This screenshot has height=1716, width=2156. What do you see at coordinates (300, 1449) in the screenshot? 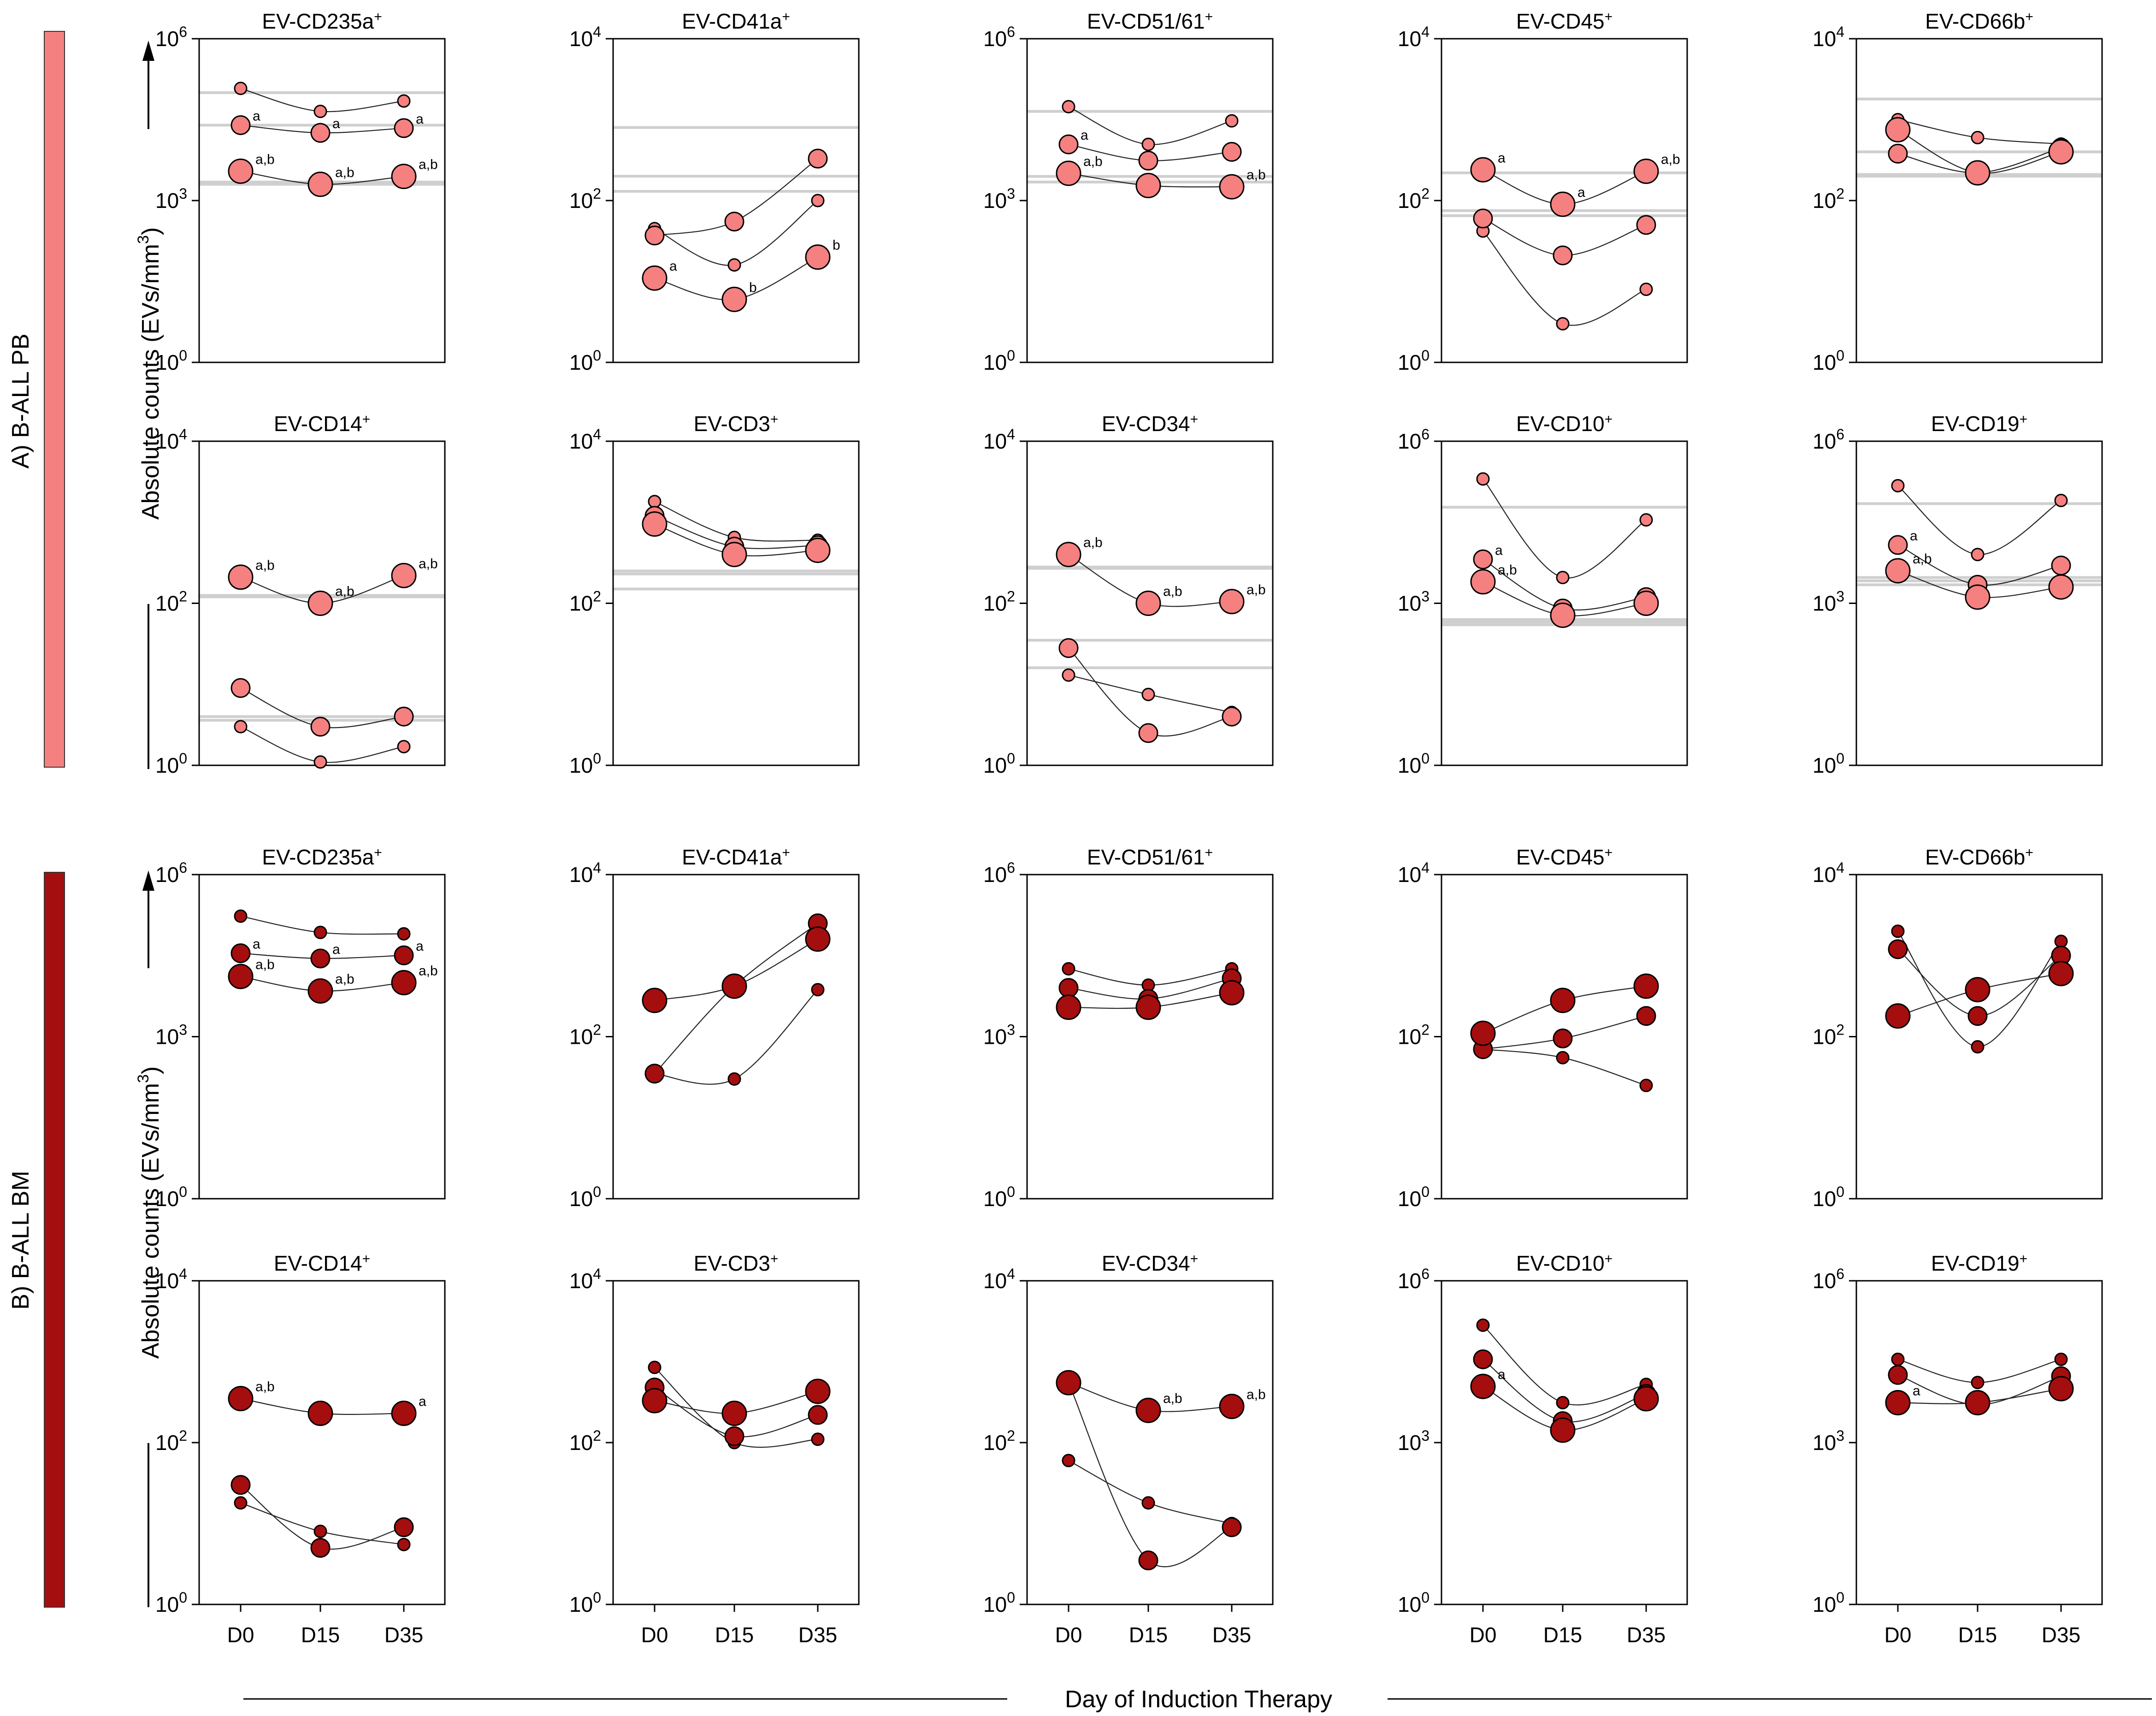
I see `panel-bm-15: EV-CD14+ 100 102 104 D0 D15 D35 a,b a` at bounding box center [300, 1449].